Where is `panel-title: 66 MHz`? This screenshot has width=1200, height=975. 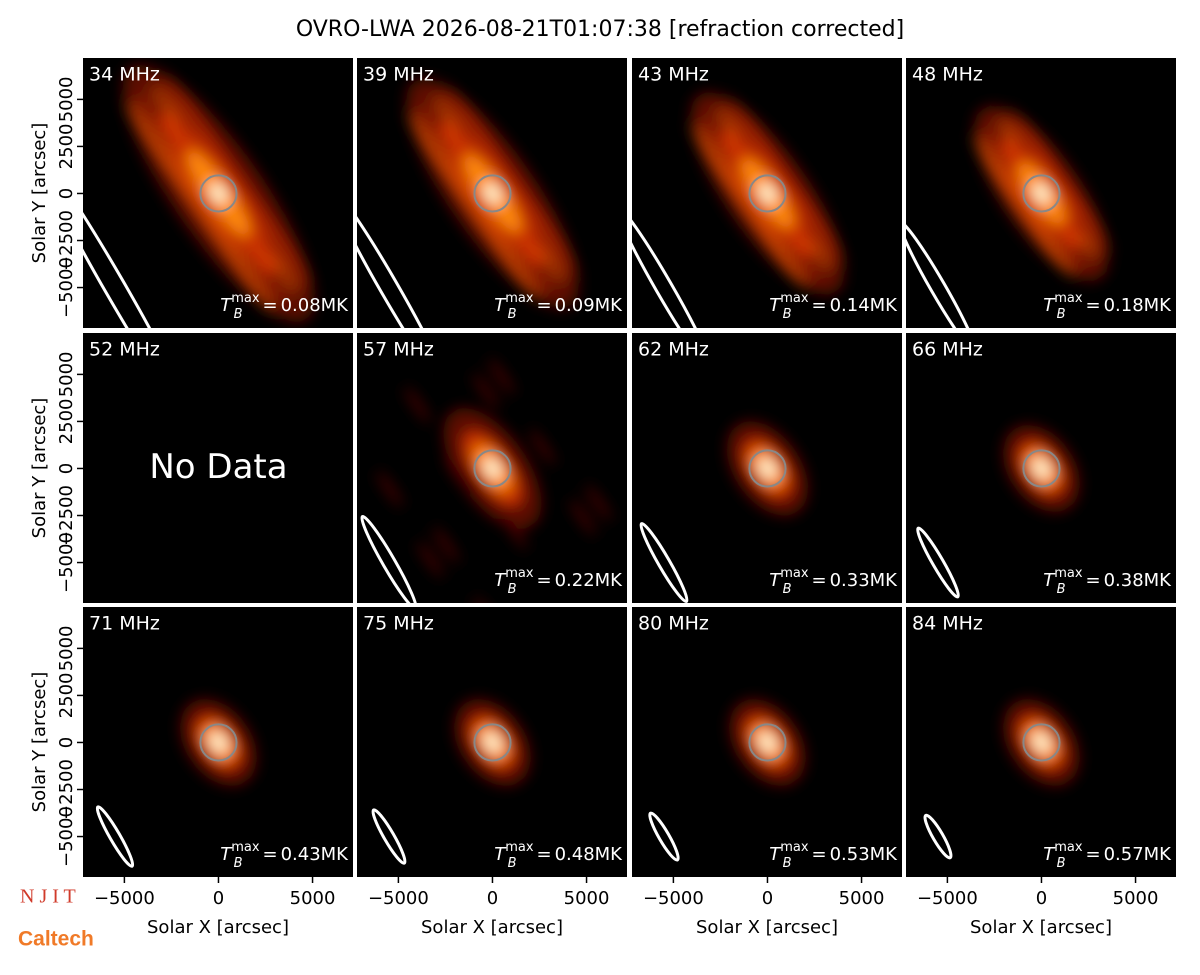 panel-title: 66 MHz is located at coordinates (947, 350).